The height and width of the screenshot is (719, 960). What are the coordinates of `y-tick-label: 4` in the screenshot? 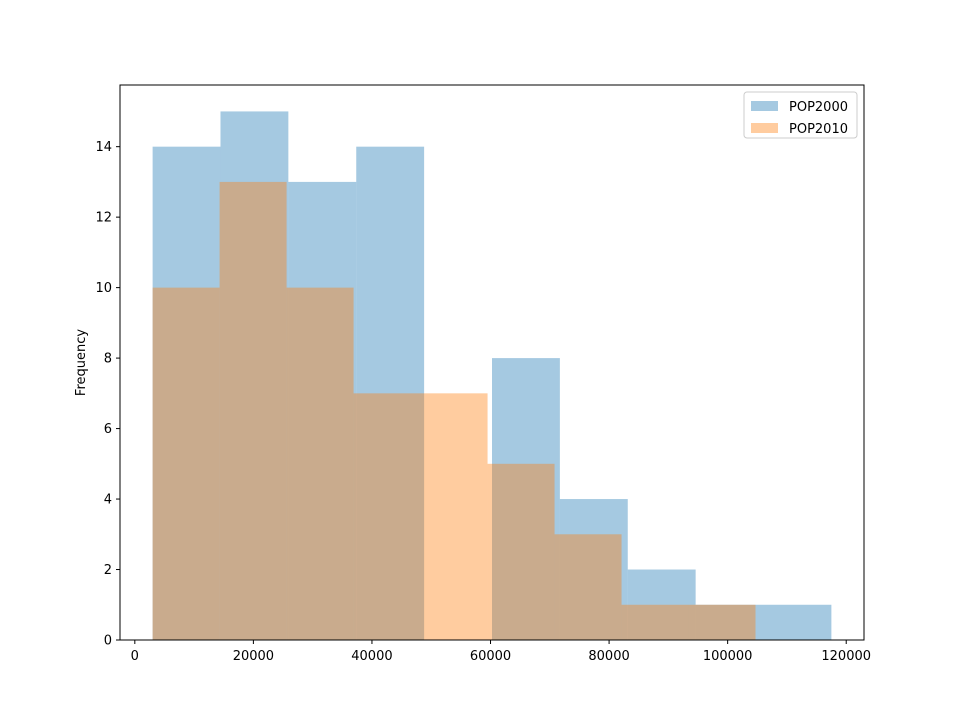 It's located at (108, 500).